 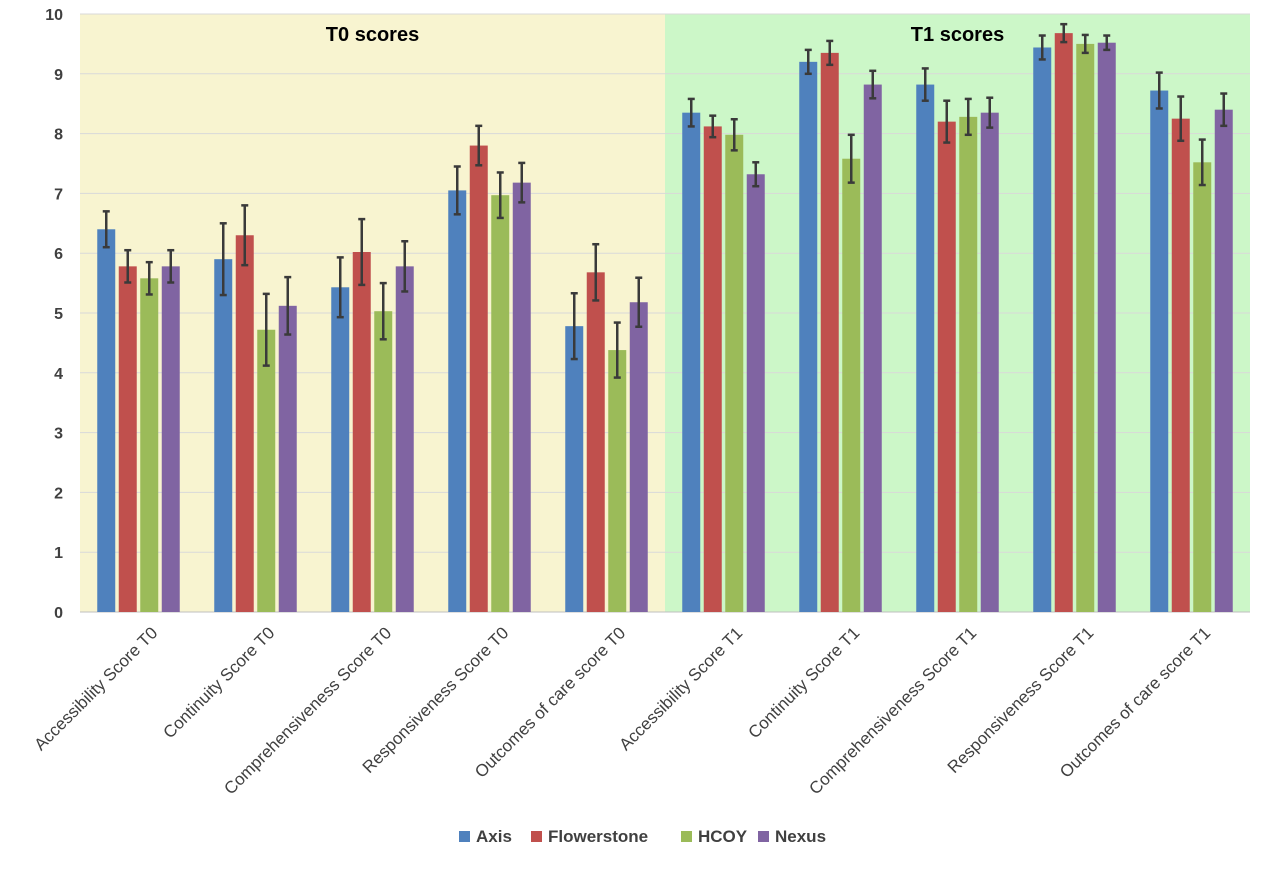 What do you see at coordinates (54, 15) in the screenshot?
I see `y-tick-label: 10` at bounding box center [54, 15].